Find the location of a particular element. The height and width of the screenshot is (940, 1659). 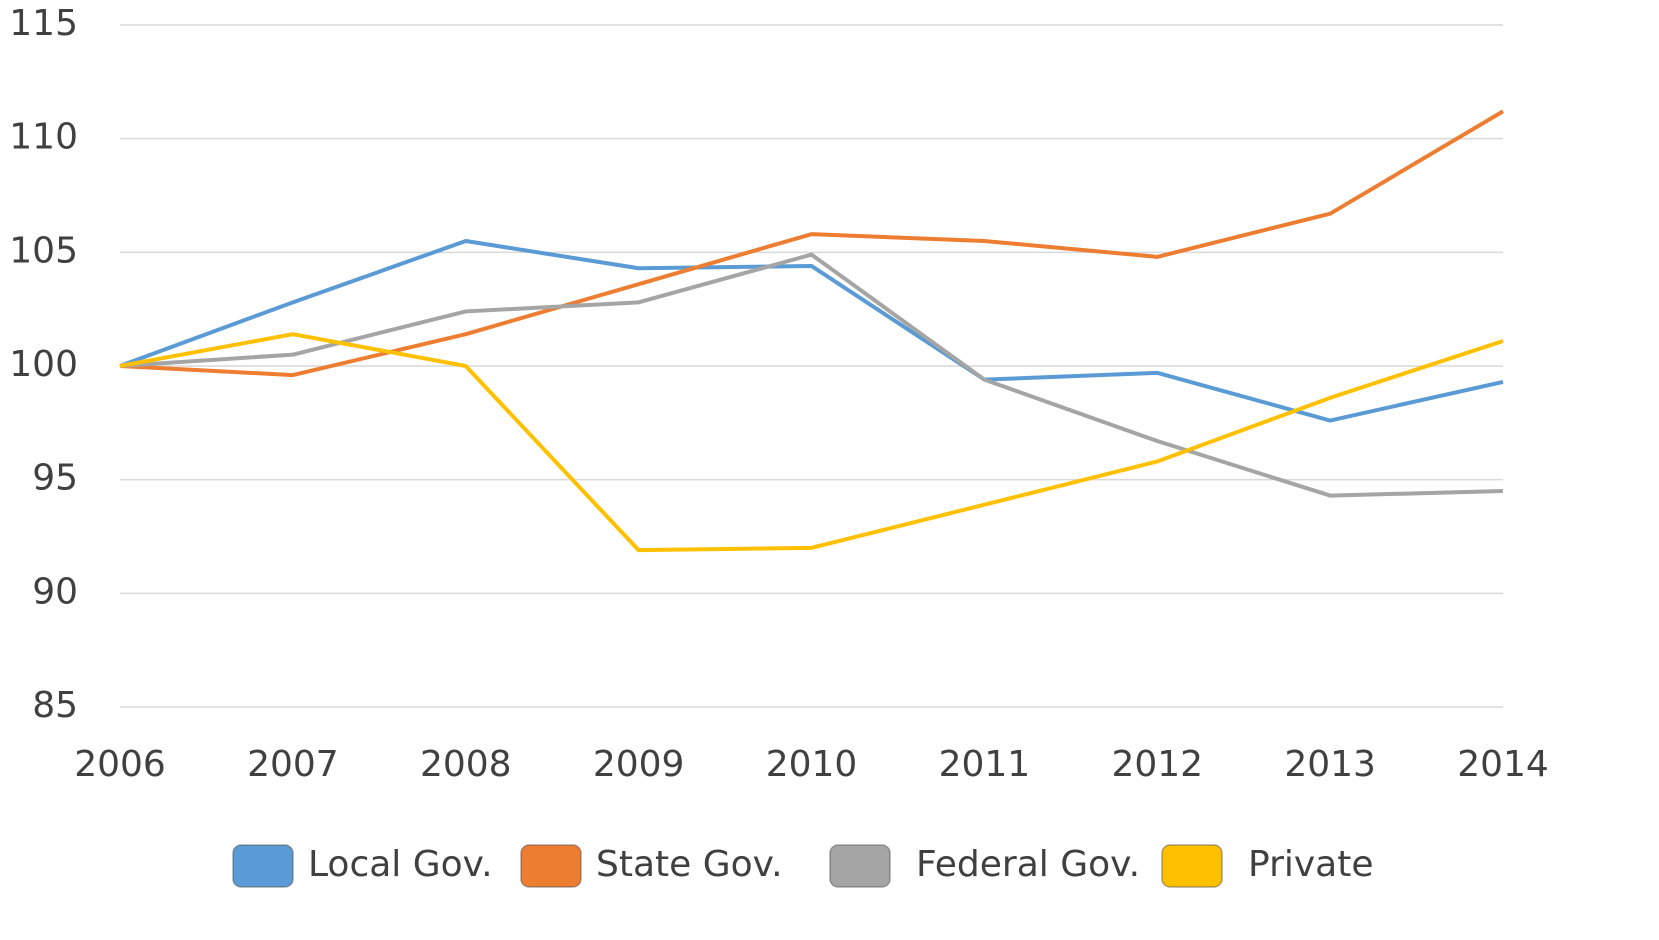

x-tick-label: 2010 is located at coordinates (812, 764).